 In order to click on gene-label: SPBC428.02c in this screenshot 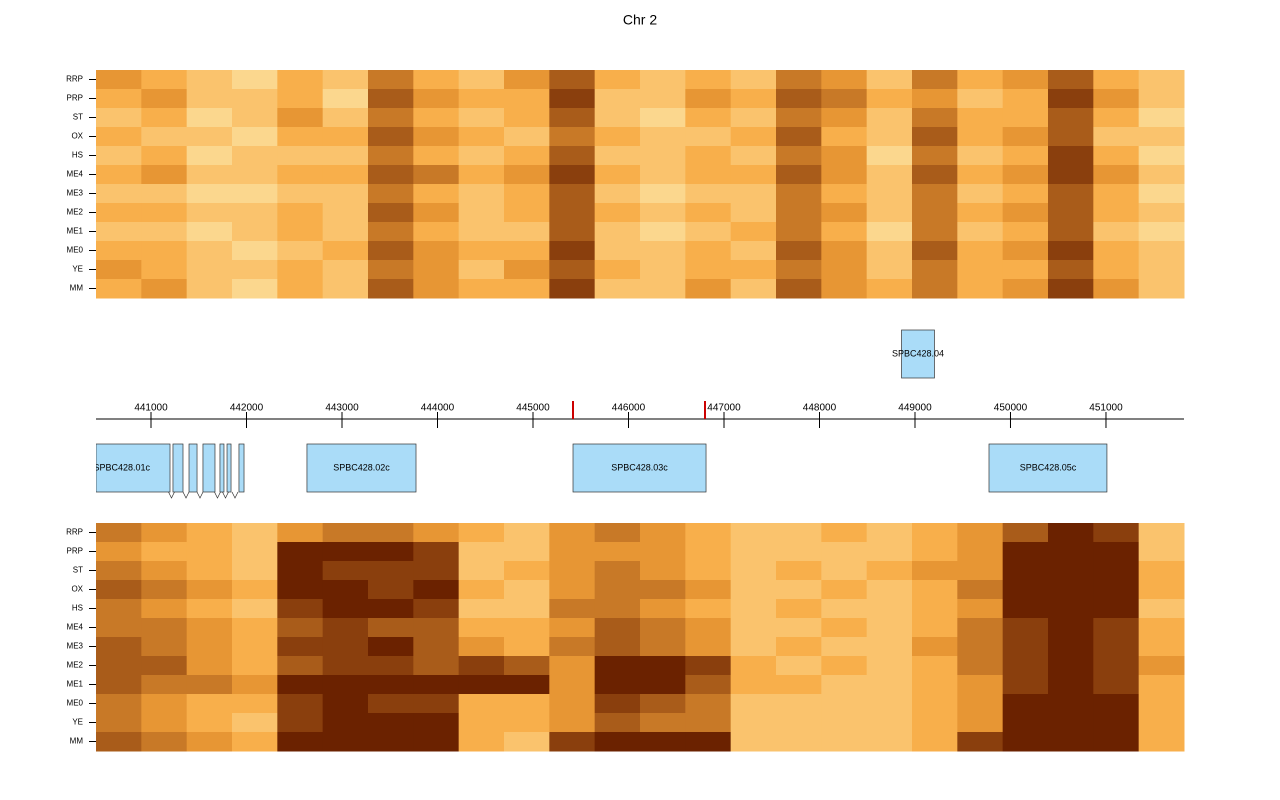, I will do `click(361, 467)`.